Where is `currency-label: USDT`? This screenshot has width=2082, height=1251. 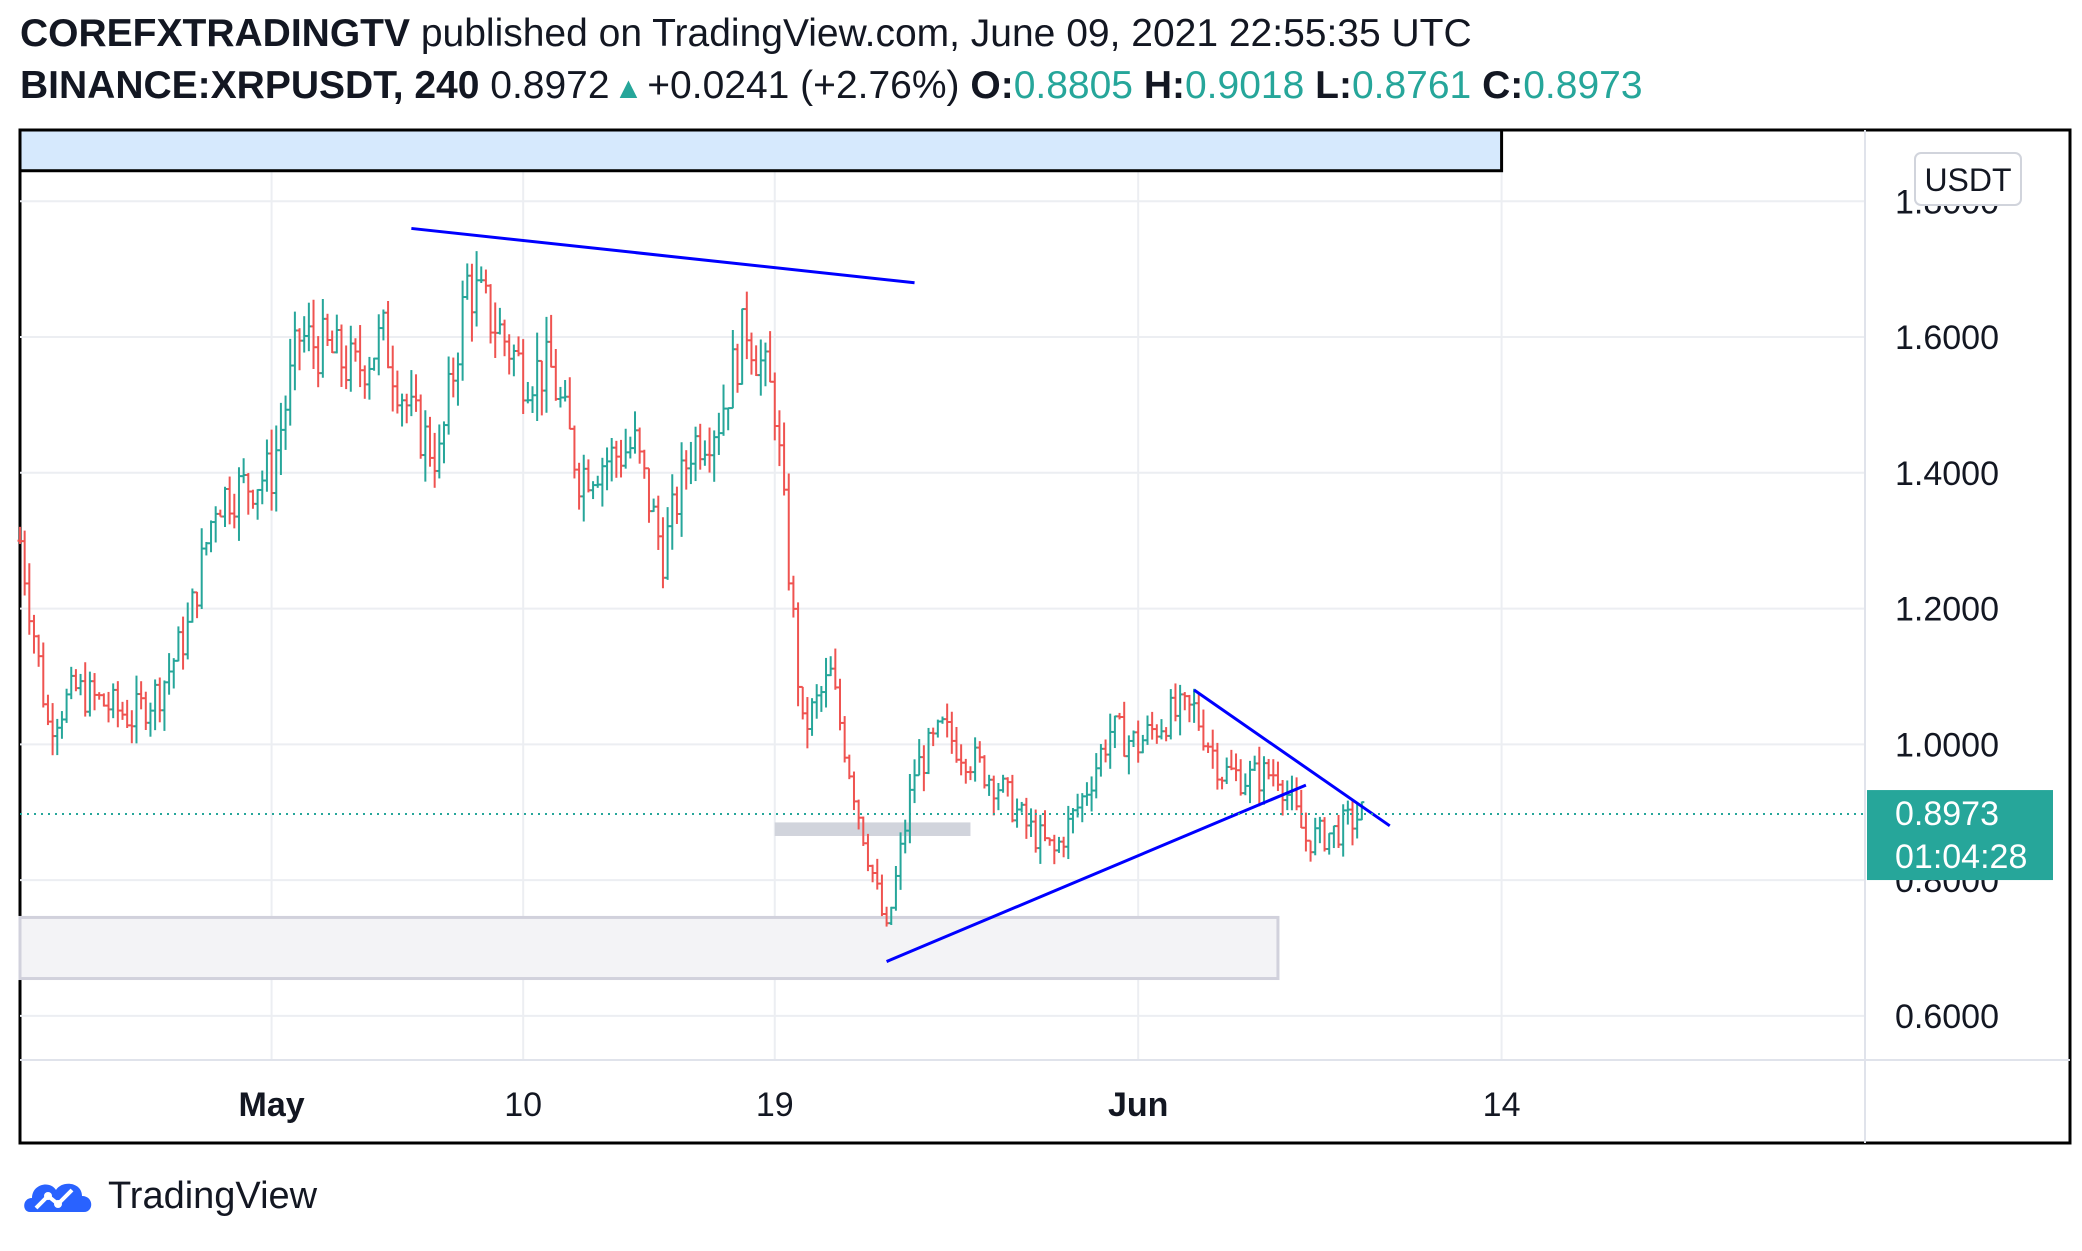 currency-label: USDT is located at coordinates (1967, 180).